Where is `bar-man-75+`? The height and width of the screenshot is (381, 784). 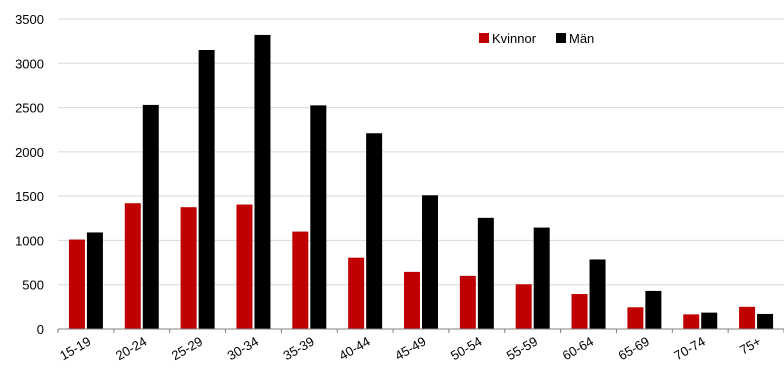
bar-man-75+ is located at coordinates (765, 321).